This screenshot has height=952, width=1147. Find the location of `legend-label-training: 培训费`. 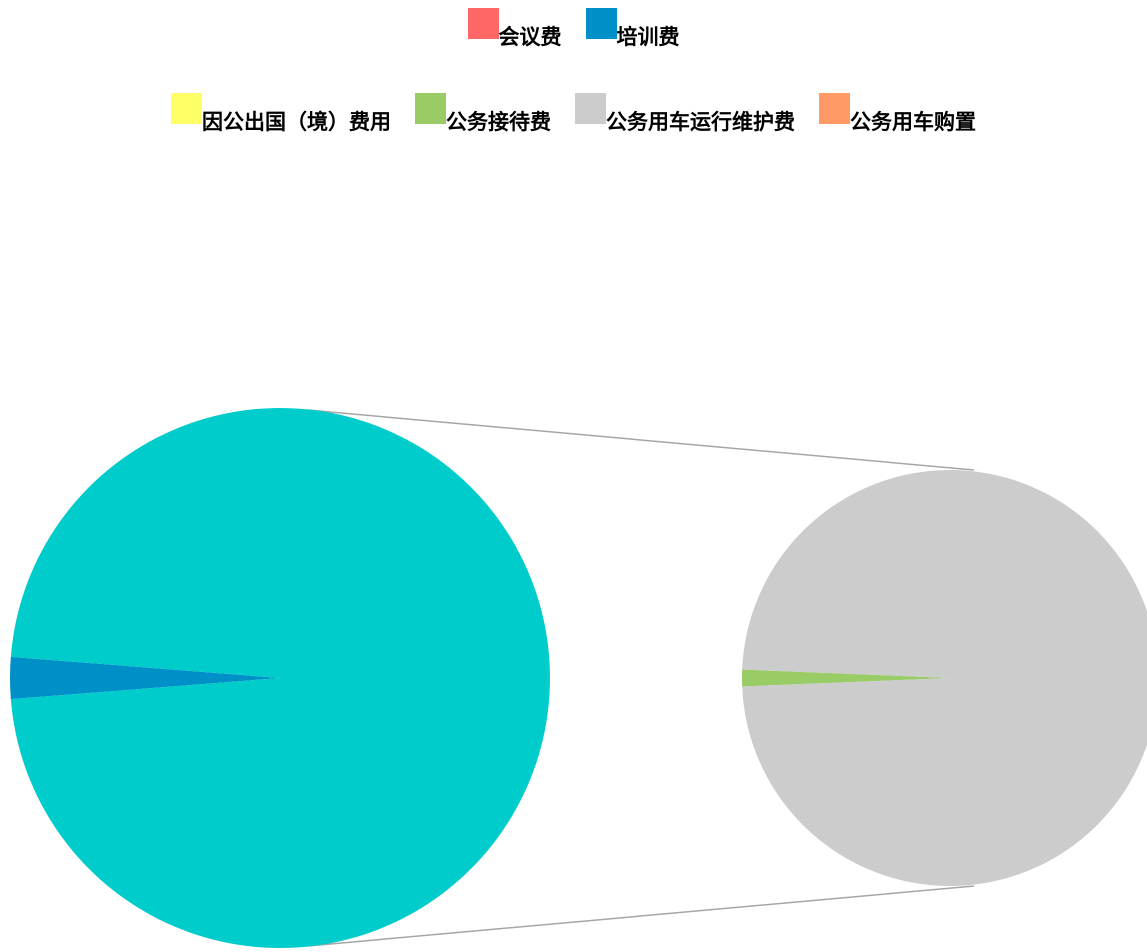

legend-label-training: 培训费 is located at coordinates (648, 37).